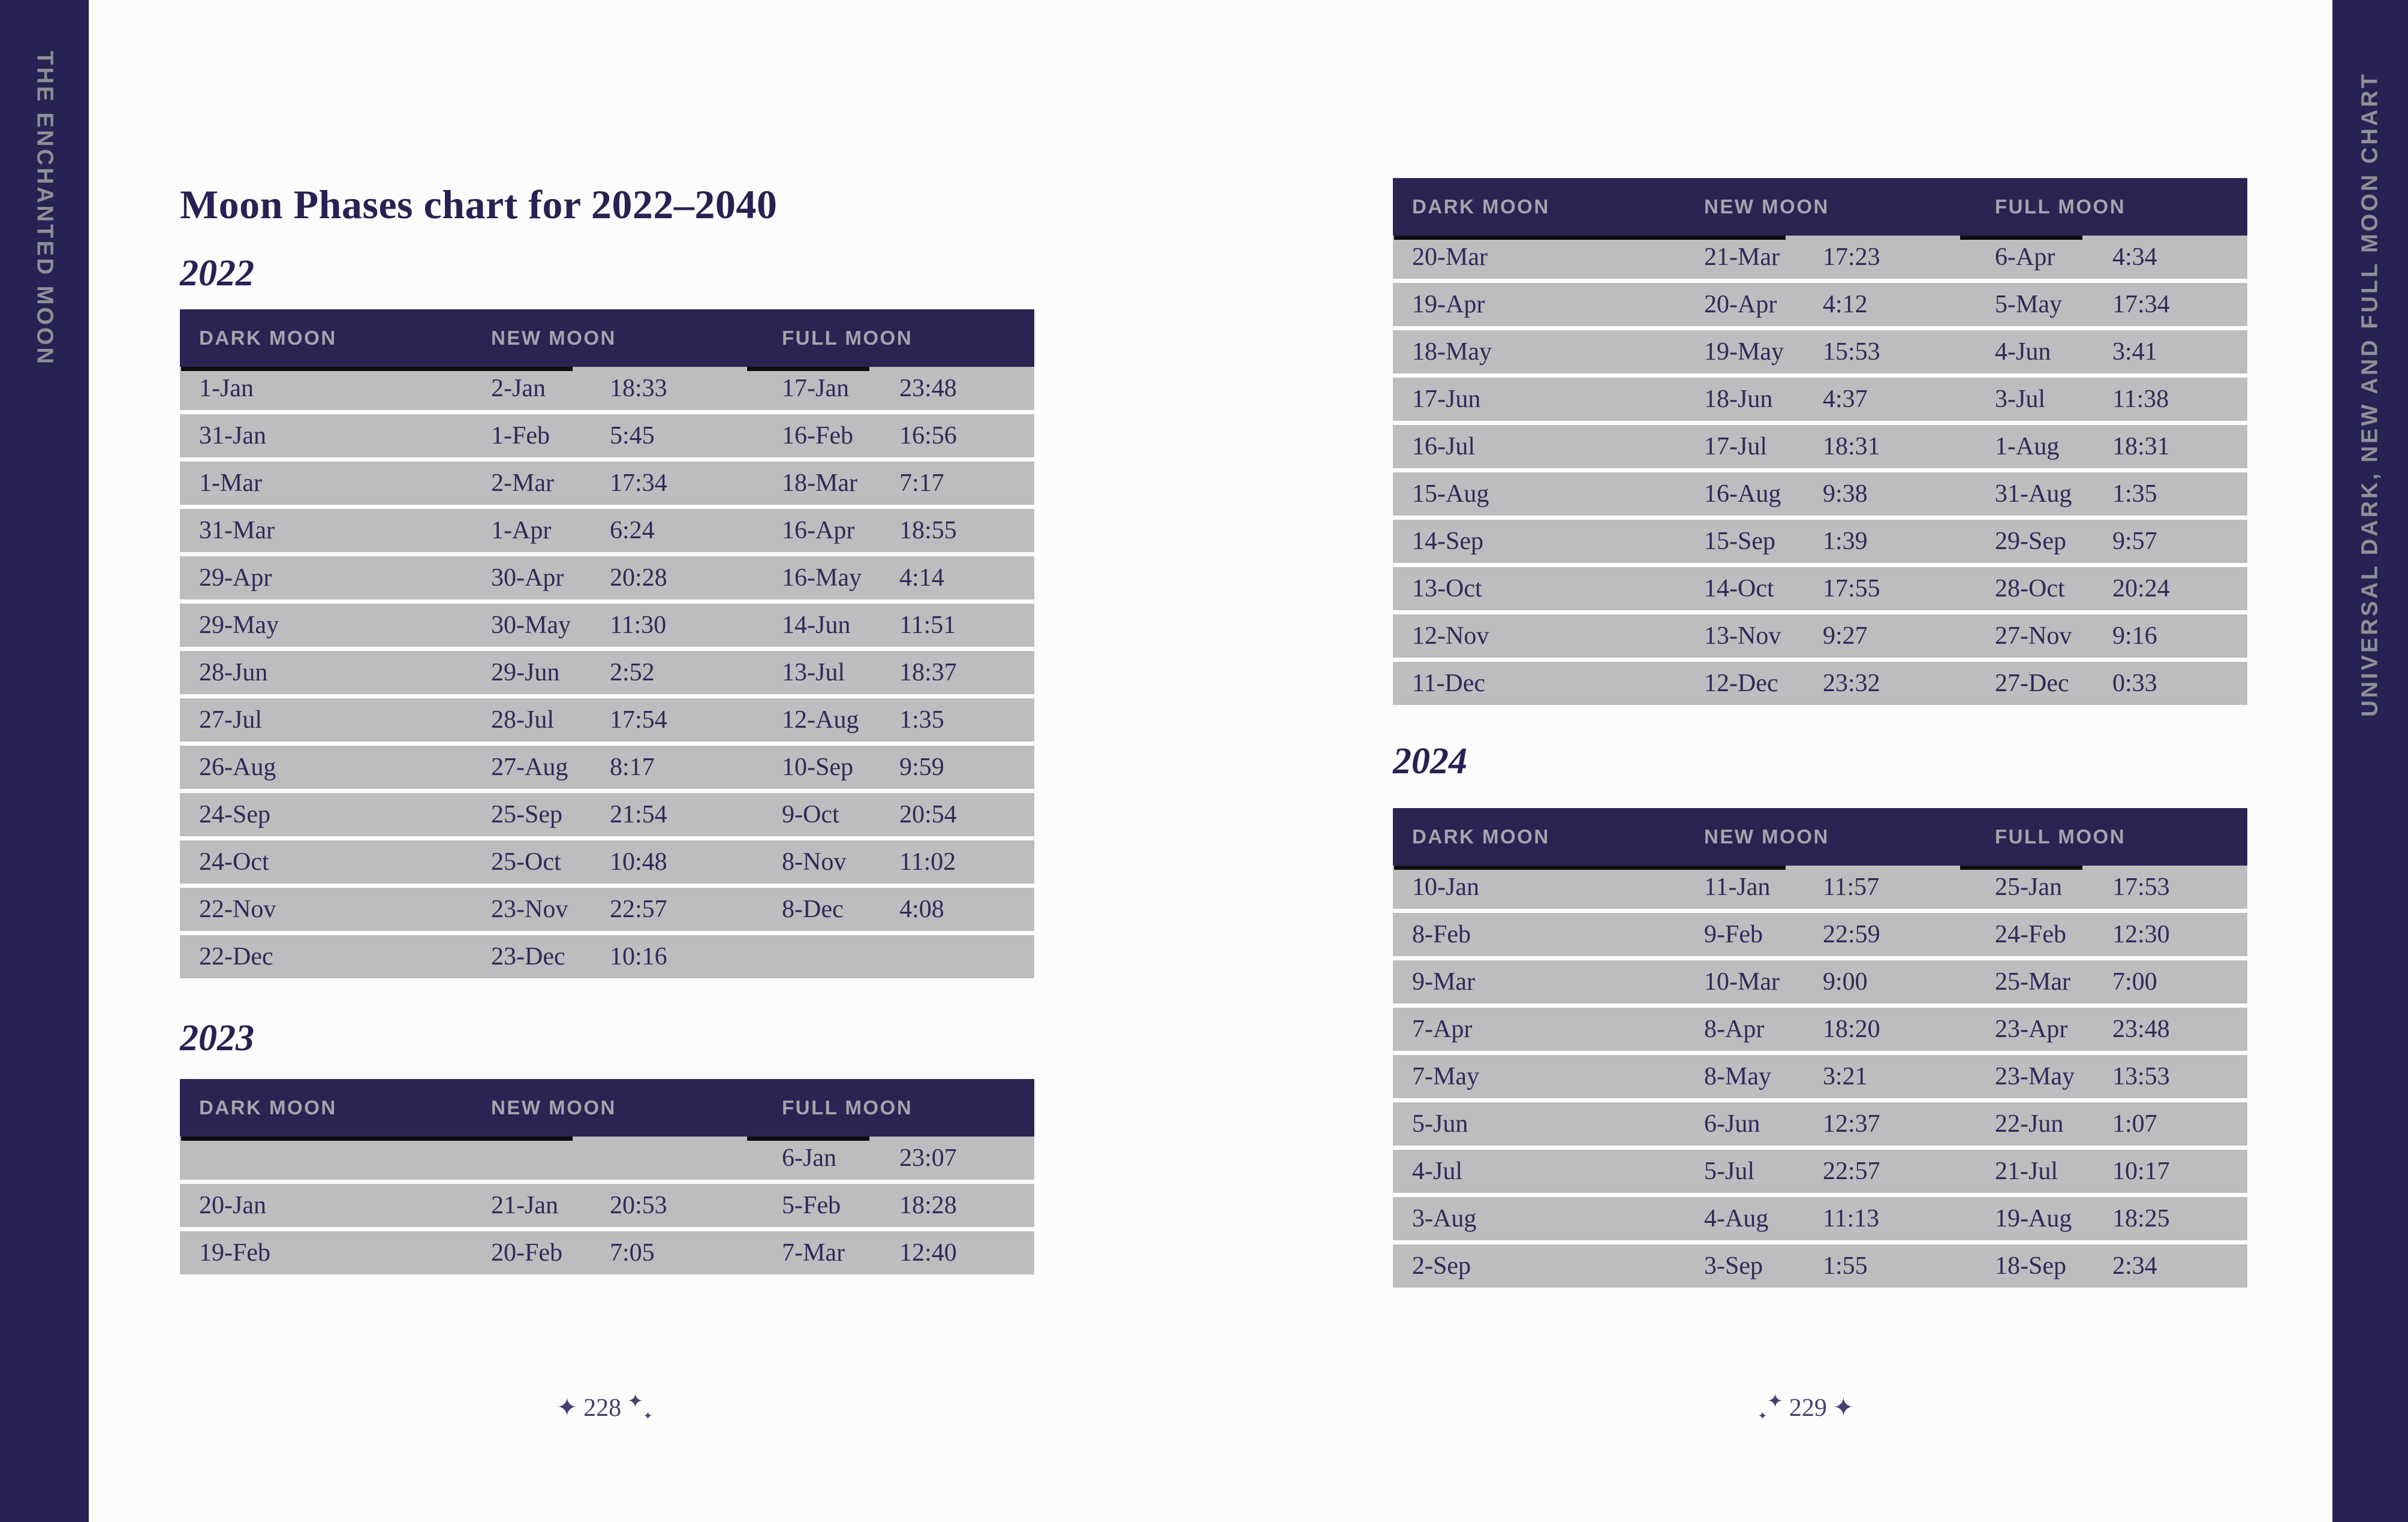 The width and height of the screenshot is (2408, 1522). I want to click on new-moon-time: 5:45, so click(632, 436).